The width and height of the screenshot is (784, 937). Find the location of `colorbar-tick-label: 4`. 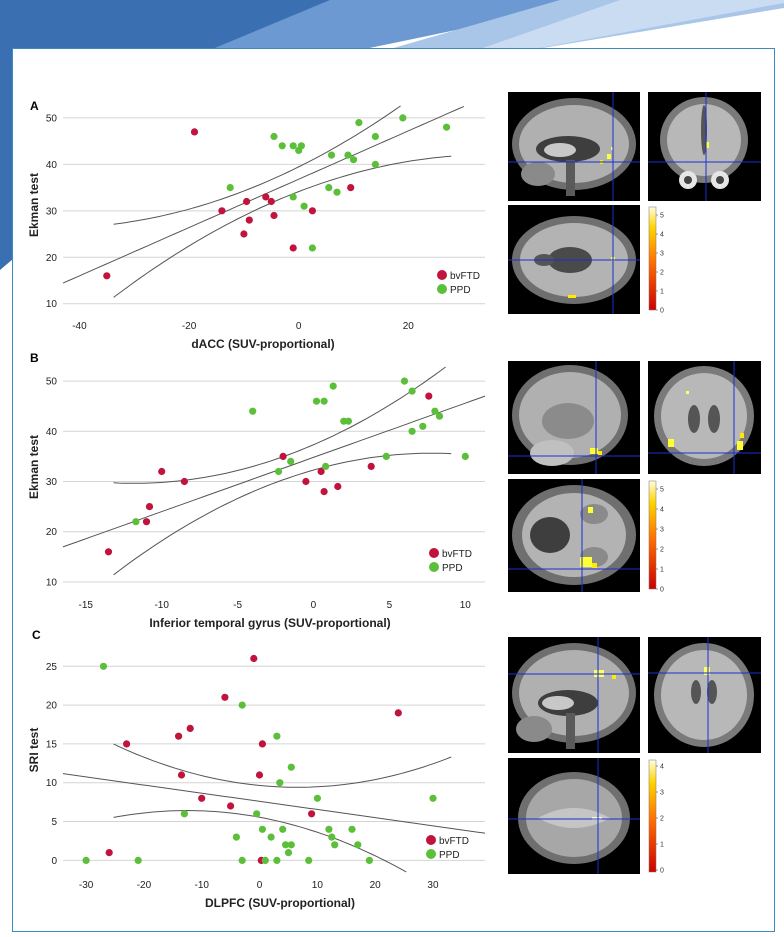

colorbar-tick-label: 4 is located at coordinates (662, 767).